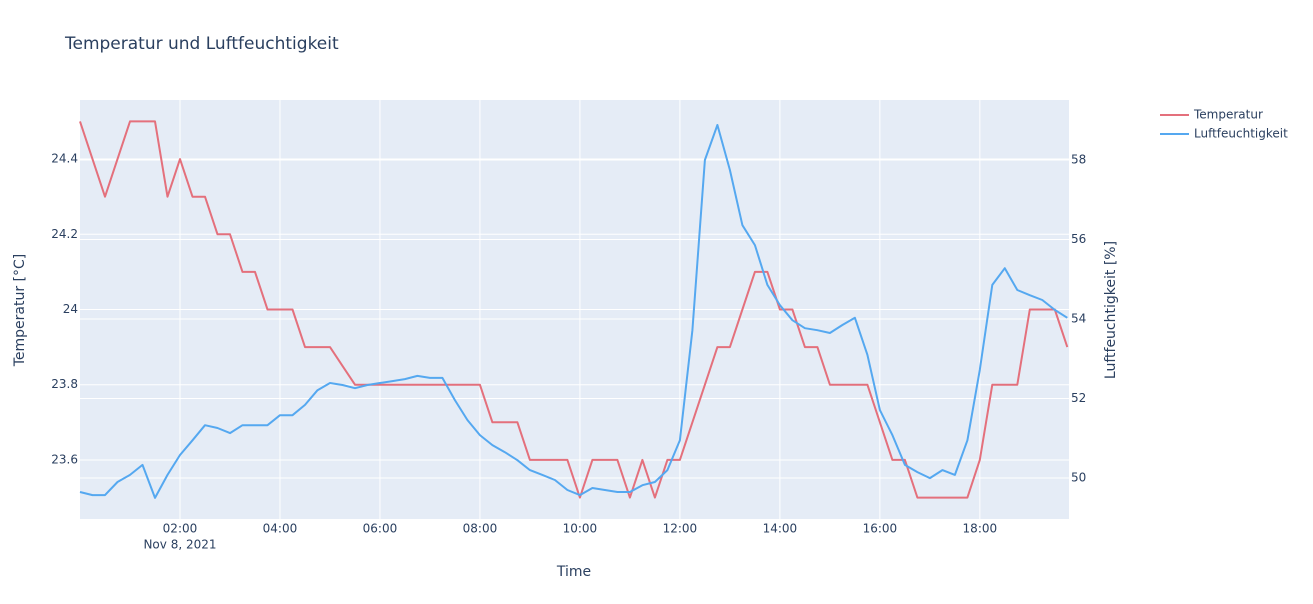 Image resolution: width=1313 pixels, height=604 pixels. What do you see at coordinates (1078, 160) in the screenshot?
I see `y2-tick-label: 58` at bounding box center [1078, 160].